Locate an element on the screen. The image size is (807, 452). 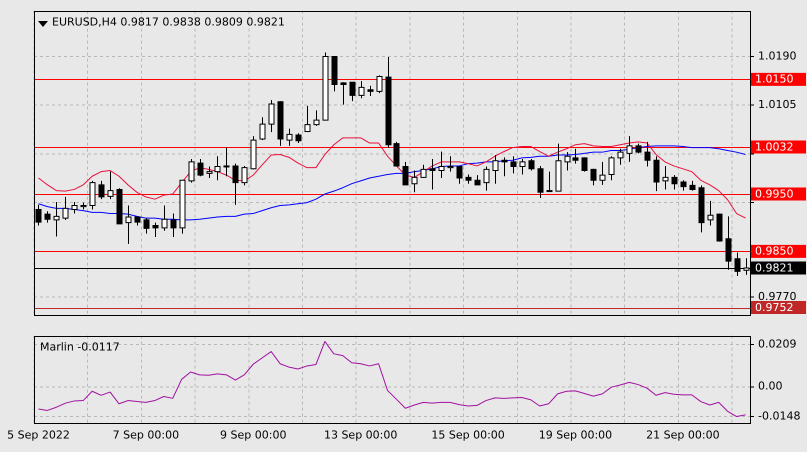
ref-line-label: 0.9821 is located at coordinates (774, 267).